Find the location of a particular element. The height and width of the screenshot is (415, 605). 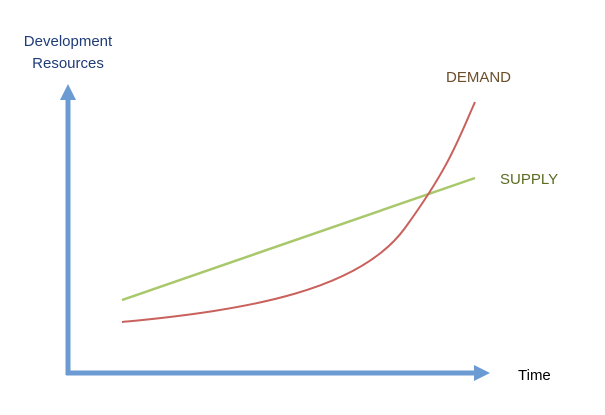

x-axis-label: Time is located at coordinates (534, 375).